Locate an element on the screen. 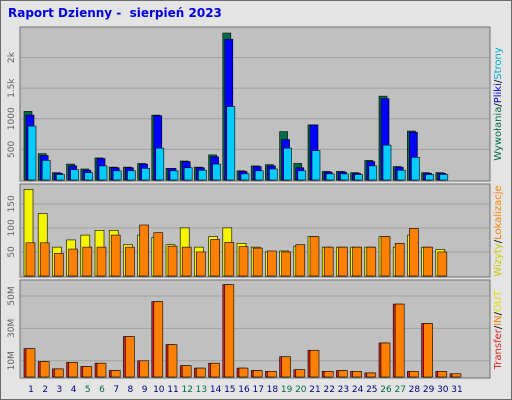 This screenshot has height=400, width=512. y-tick-label: 50 is located at coordinates (12, 252).